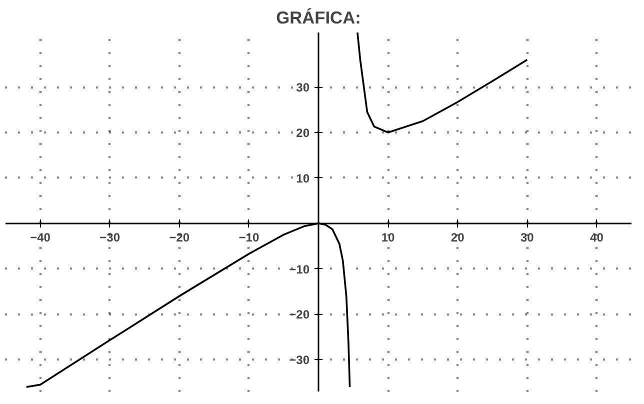  Describe the element at coordinates (457, 237) in the screenshot. I see `x-tick-label: 20` at that location.